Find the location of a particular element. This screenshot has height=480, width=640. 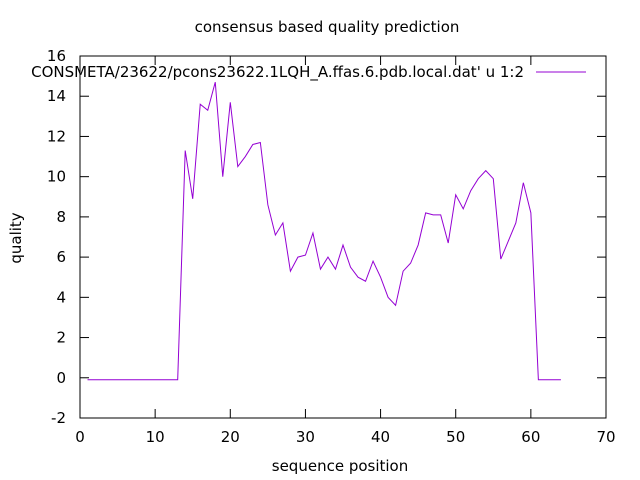

chart-title: consensus based quality prediction is located at coordinates (327, 27).